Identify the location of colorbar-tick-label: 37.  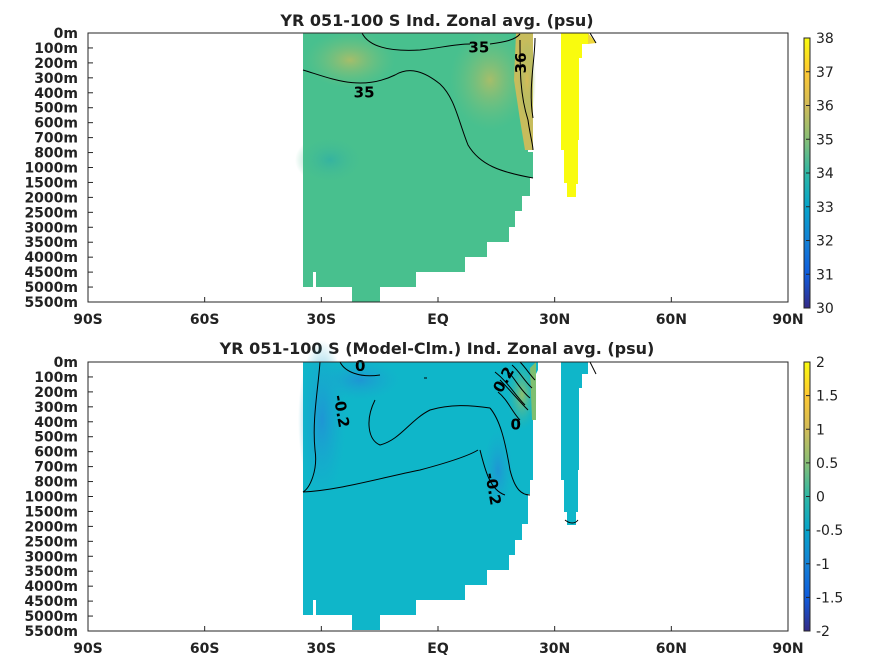
(825, 73).